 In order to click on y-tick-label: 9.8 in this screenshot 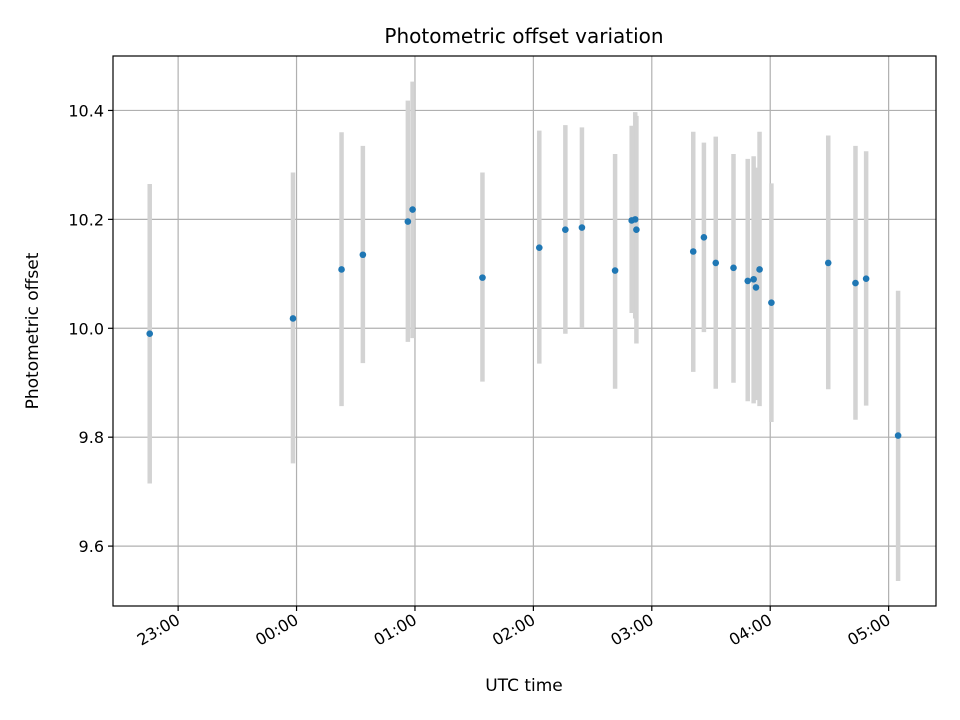, I will do `click(91, 437)`.